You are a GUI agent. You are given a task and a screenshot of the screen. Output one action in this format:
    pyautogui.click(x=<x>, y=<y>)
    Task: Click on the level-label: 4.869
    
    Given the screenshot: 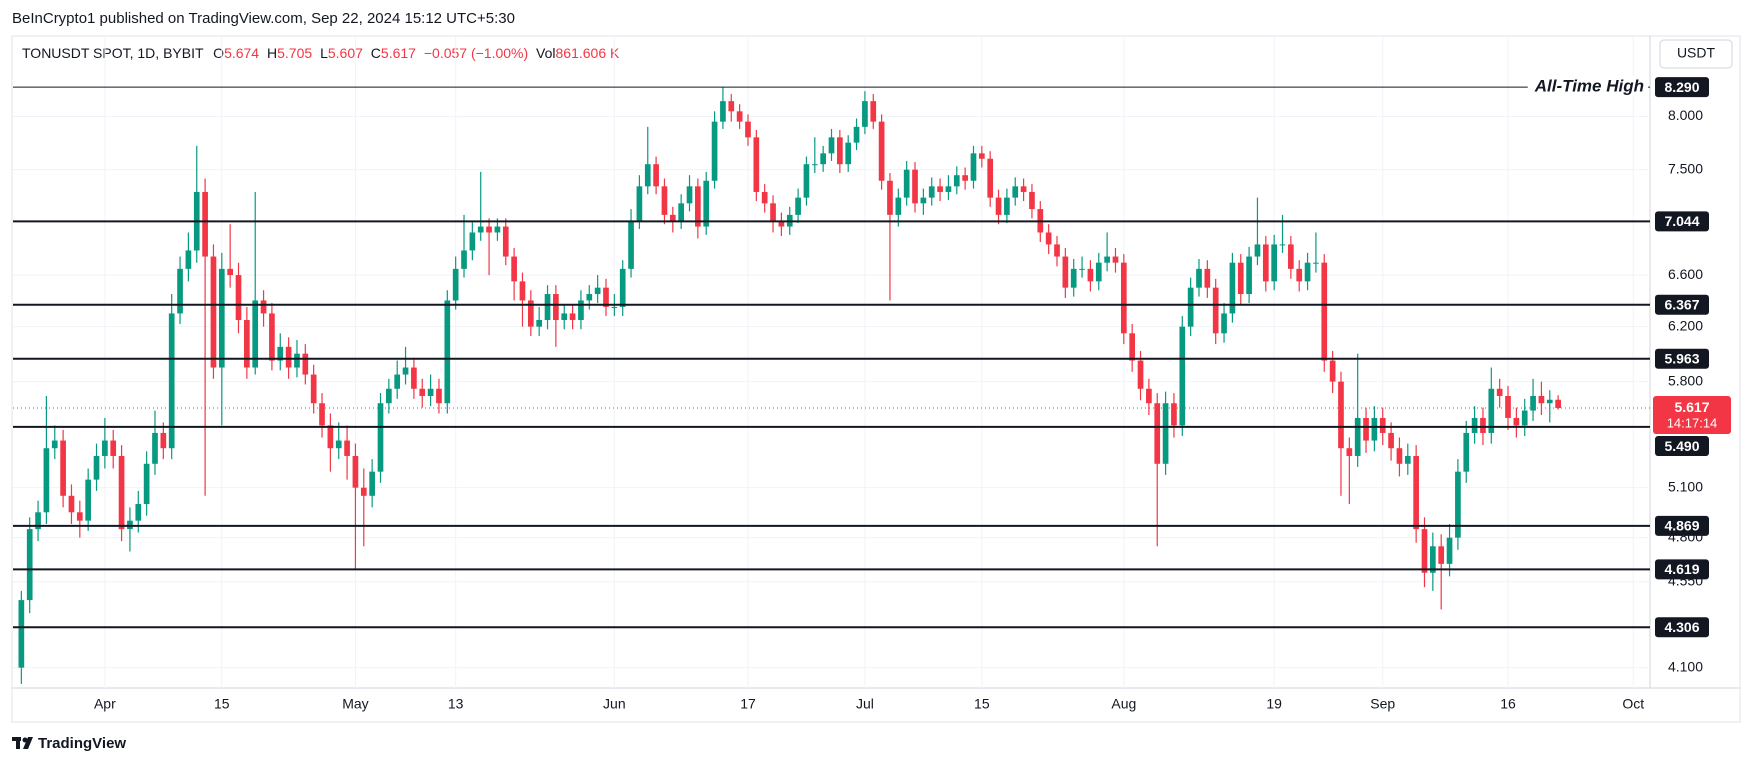 What is the action you would take?
    pyautogui.click(x=1681, y=526)
    